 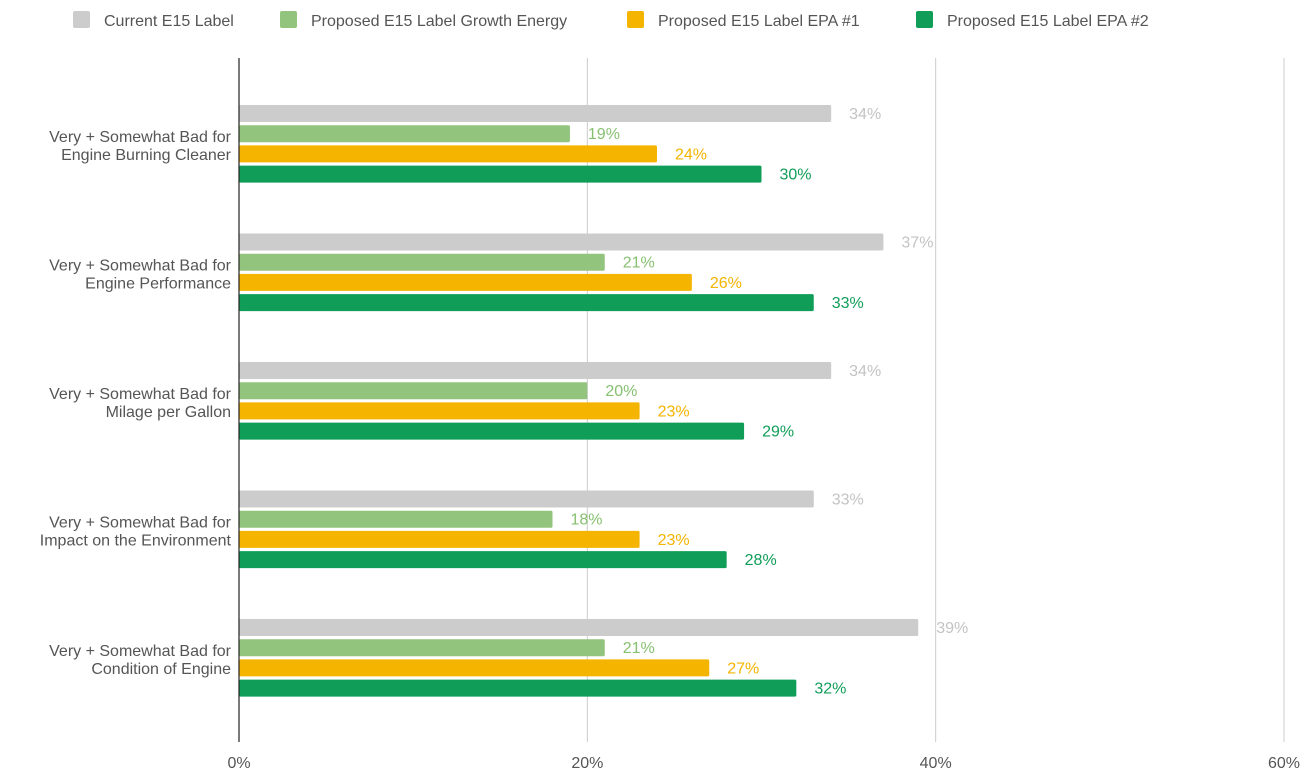 I want to click on value-label-5-1: 39%, so click(x=952, y=628).